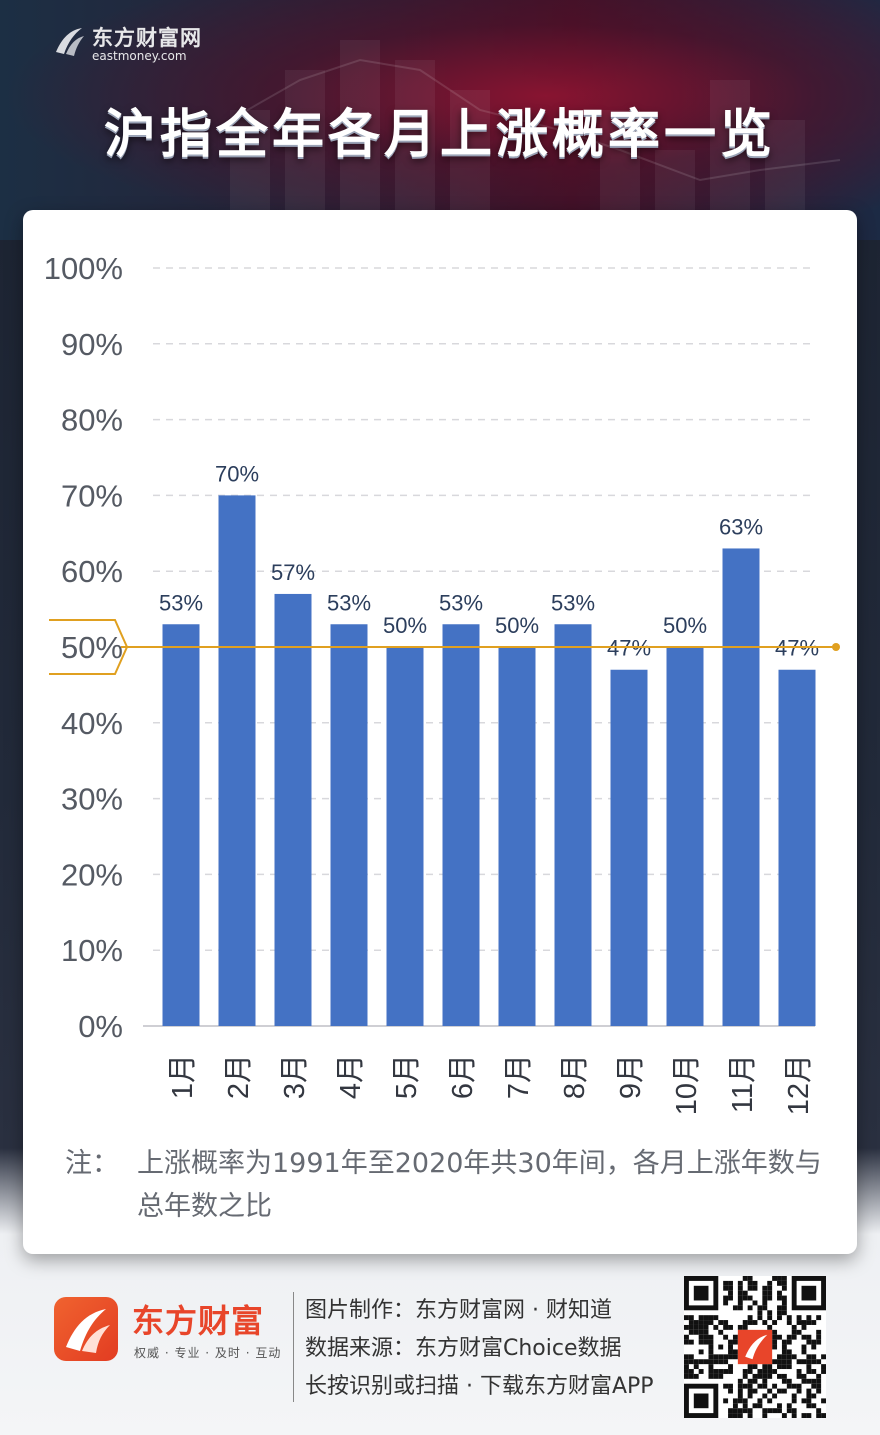 This screenshot has height=1435, width=880. What do you see at coordinates (92, 1163) in the screenshot?
I see `note-label: 注：` at bounding box center [92, 1163].